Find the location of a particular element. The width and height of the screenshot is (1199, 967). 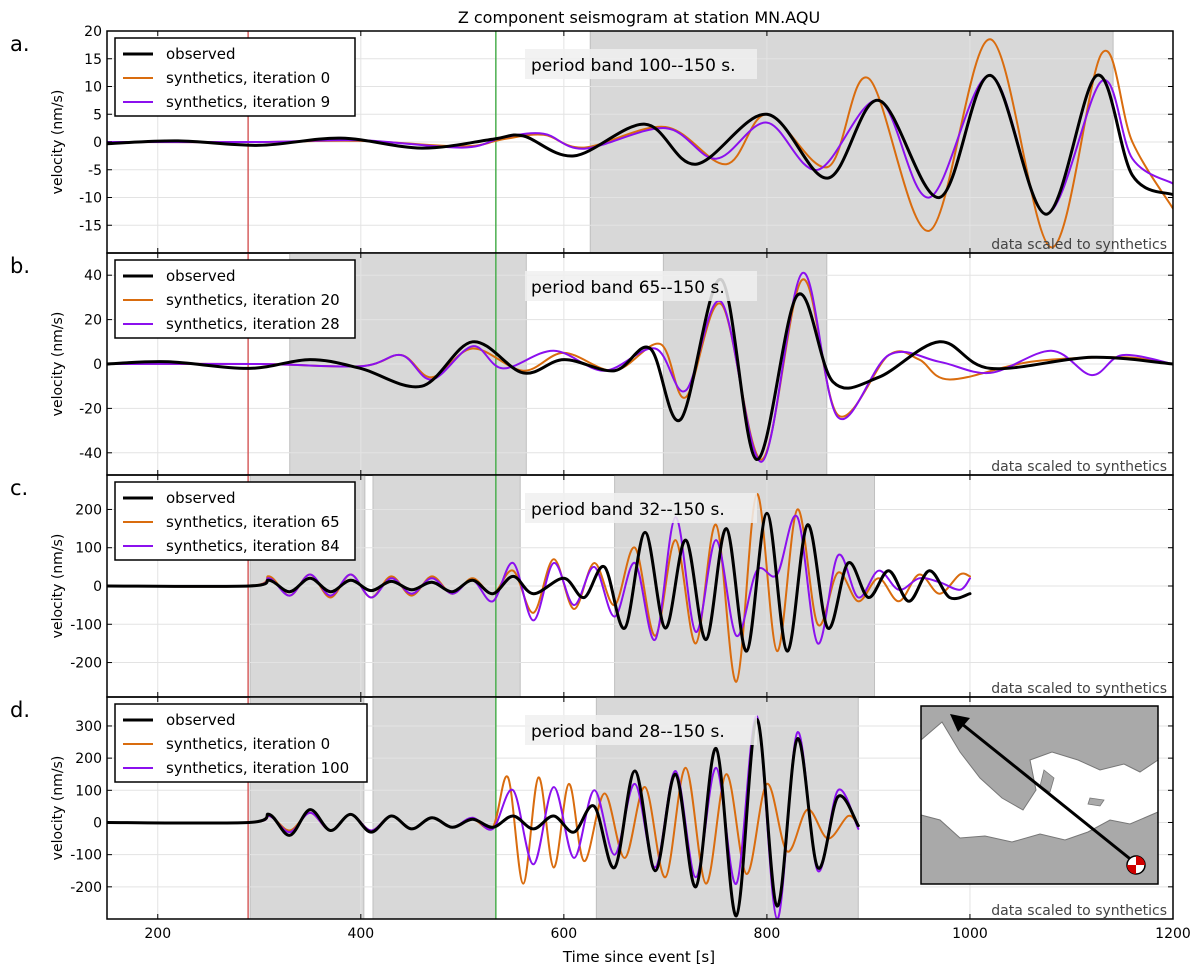

legend-label: synthetics, iteration 100 is located at coordinates (257, 768).